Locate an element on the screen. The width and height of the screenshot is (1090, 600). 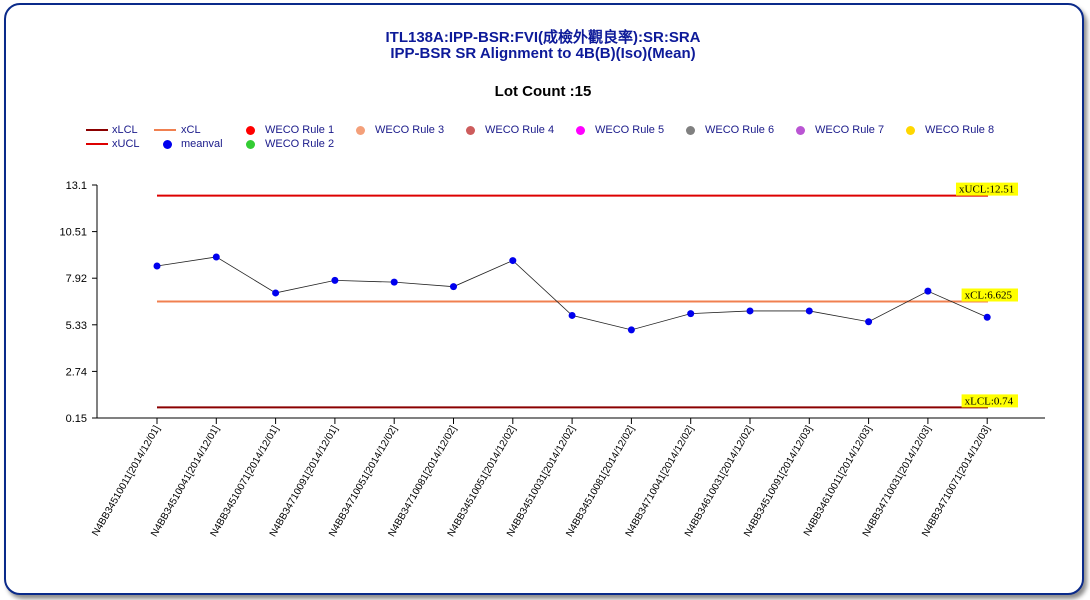
xcl-label-bg is located at coordinates (989, 295).